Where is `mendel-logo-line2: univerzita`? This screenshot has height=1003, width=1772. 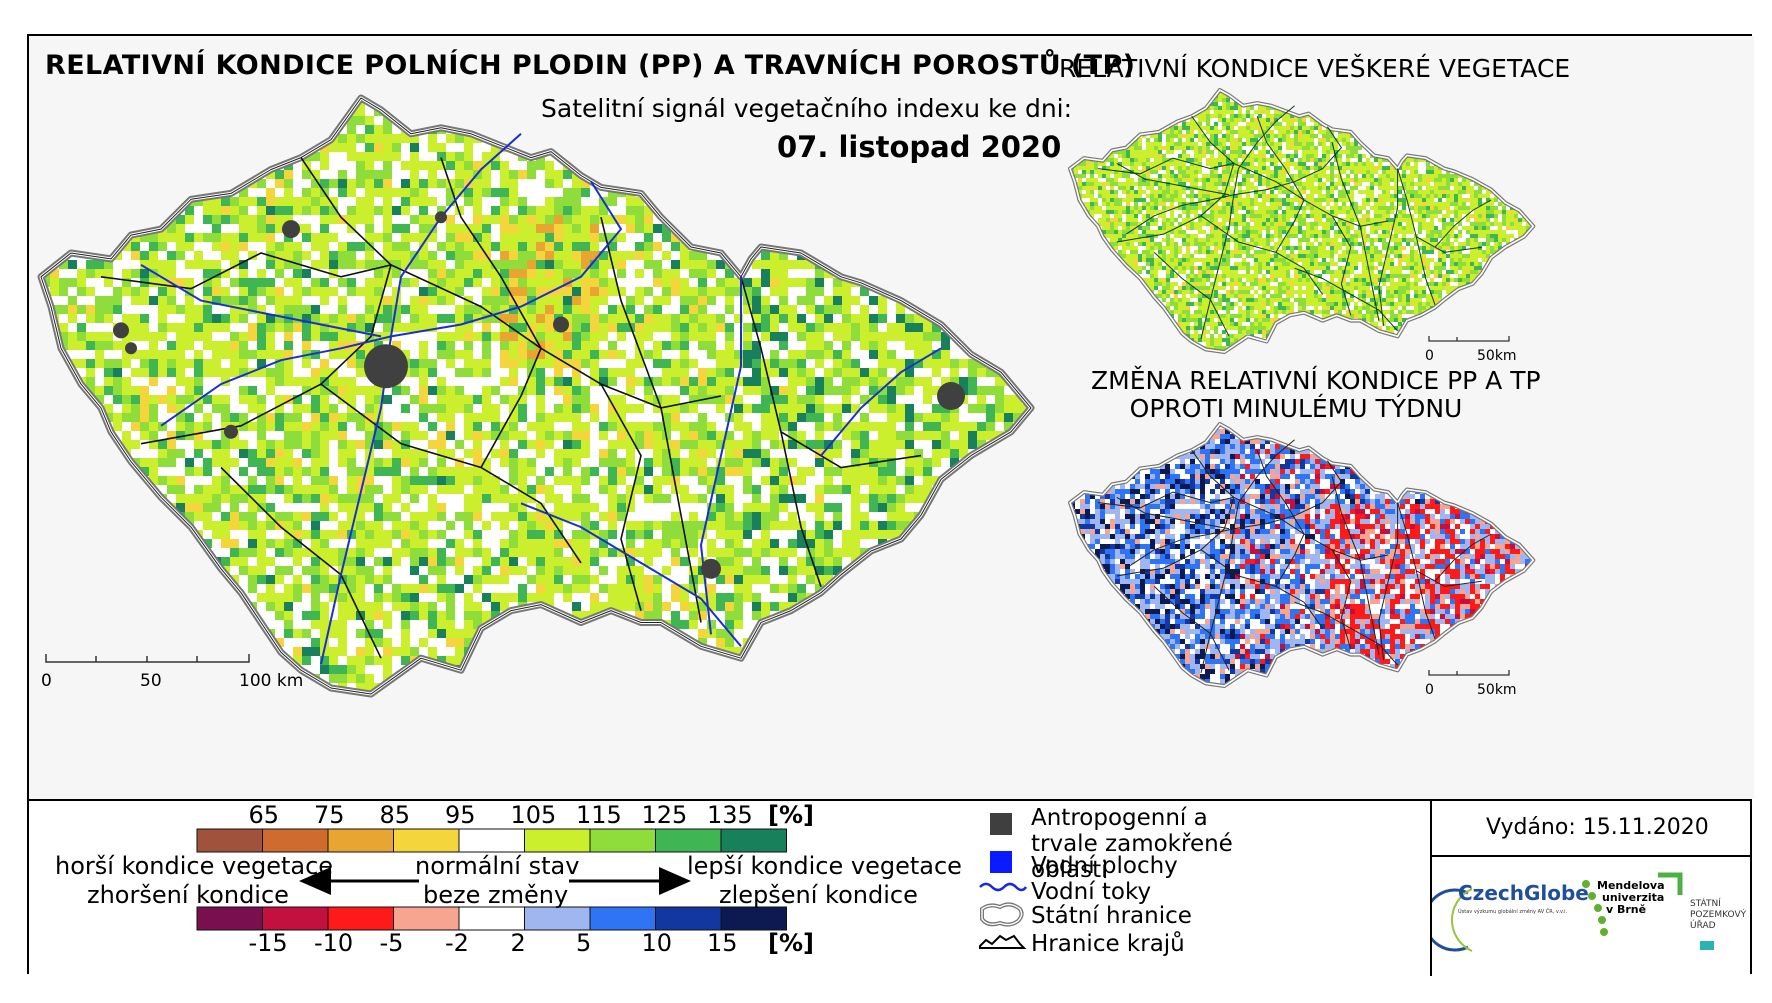
mendel-logo-line2: univerzita is located at coordinates (1633, 897).